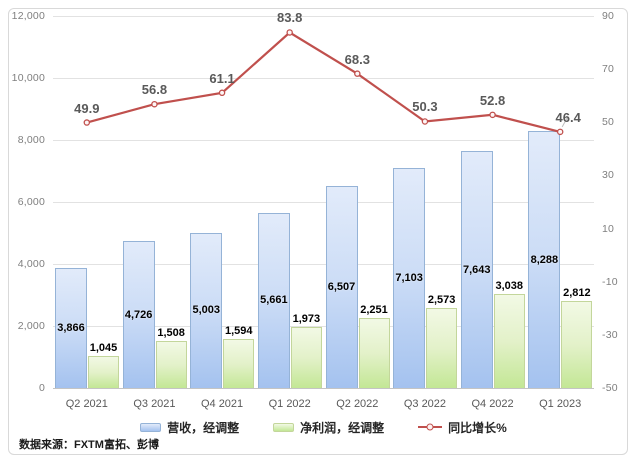 The width and height of the screenshot is (635, 462). Describe the element at coordinates (103, 347) in the screenshot. I see `profit-bar-value-label: 1,045` at that location.